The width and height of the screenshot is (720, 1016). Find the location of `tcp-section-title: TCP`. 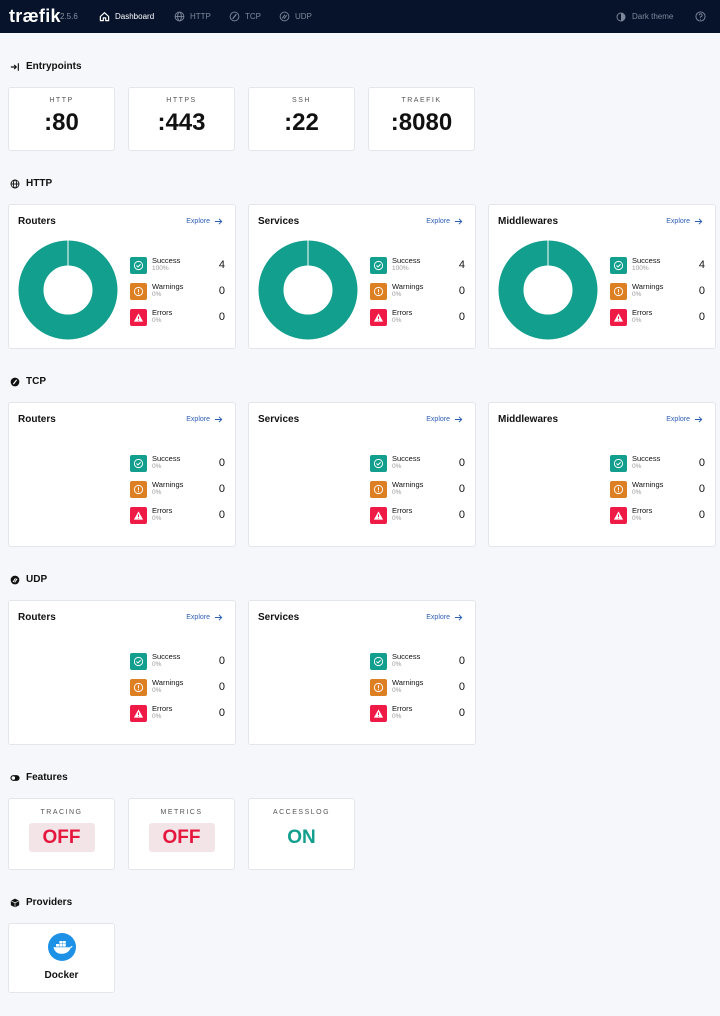

tcp-section-title: TCP is located at coordinates (28, 381).